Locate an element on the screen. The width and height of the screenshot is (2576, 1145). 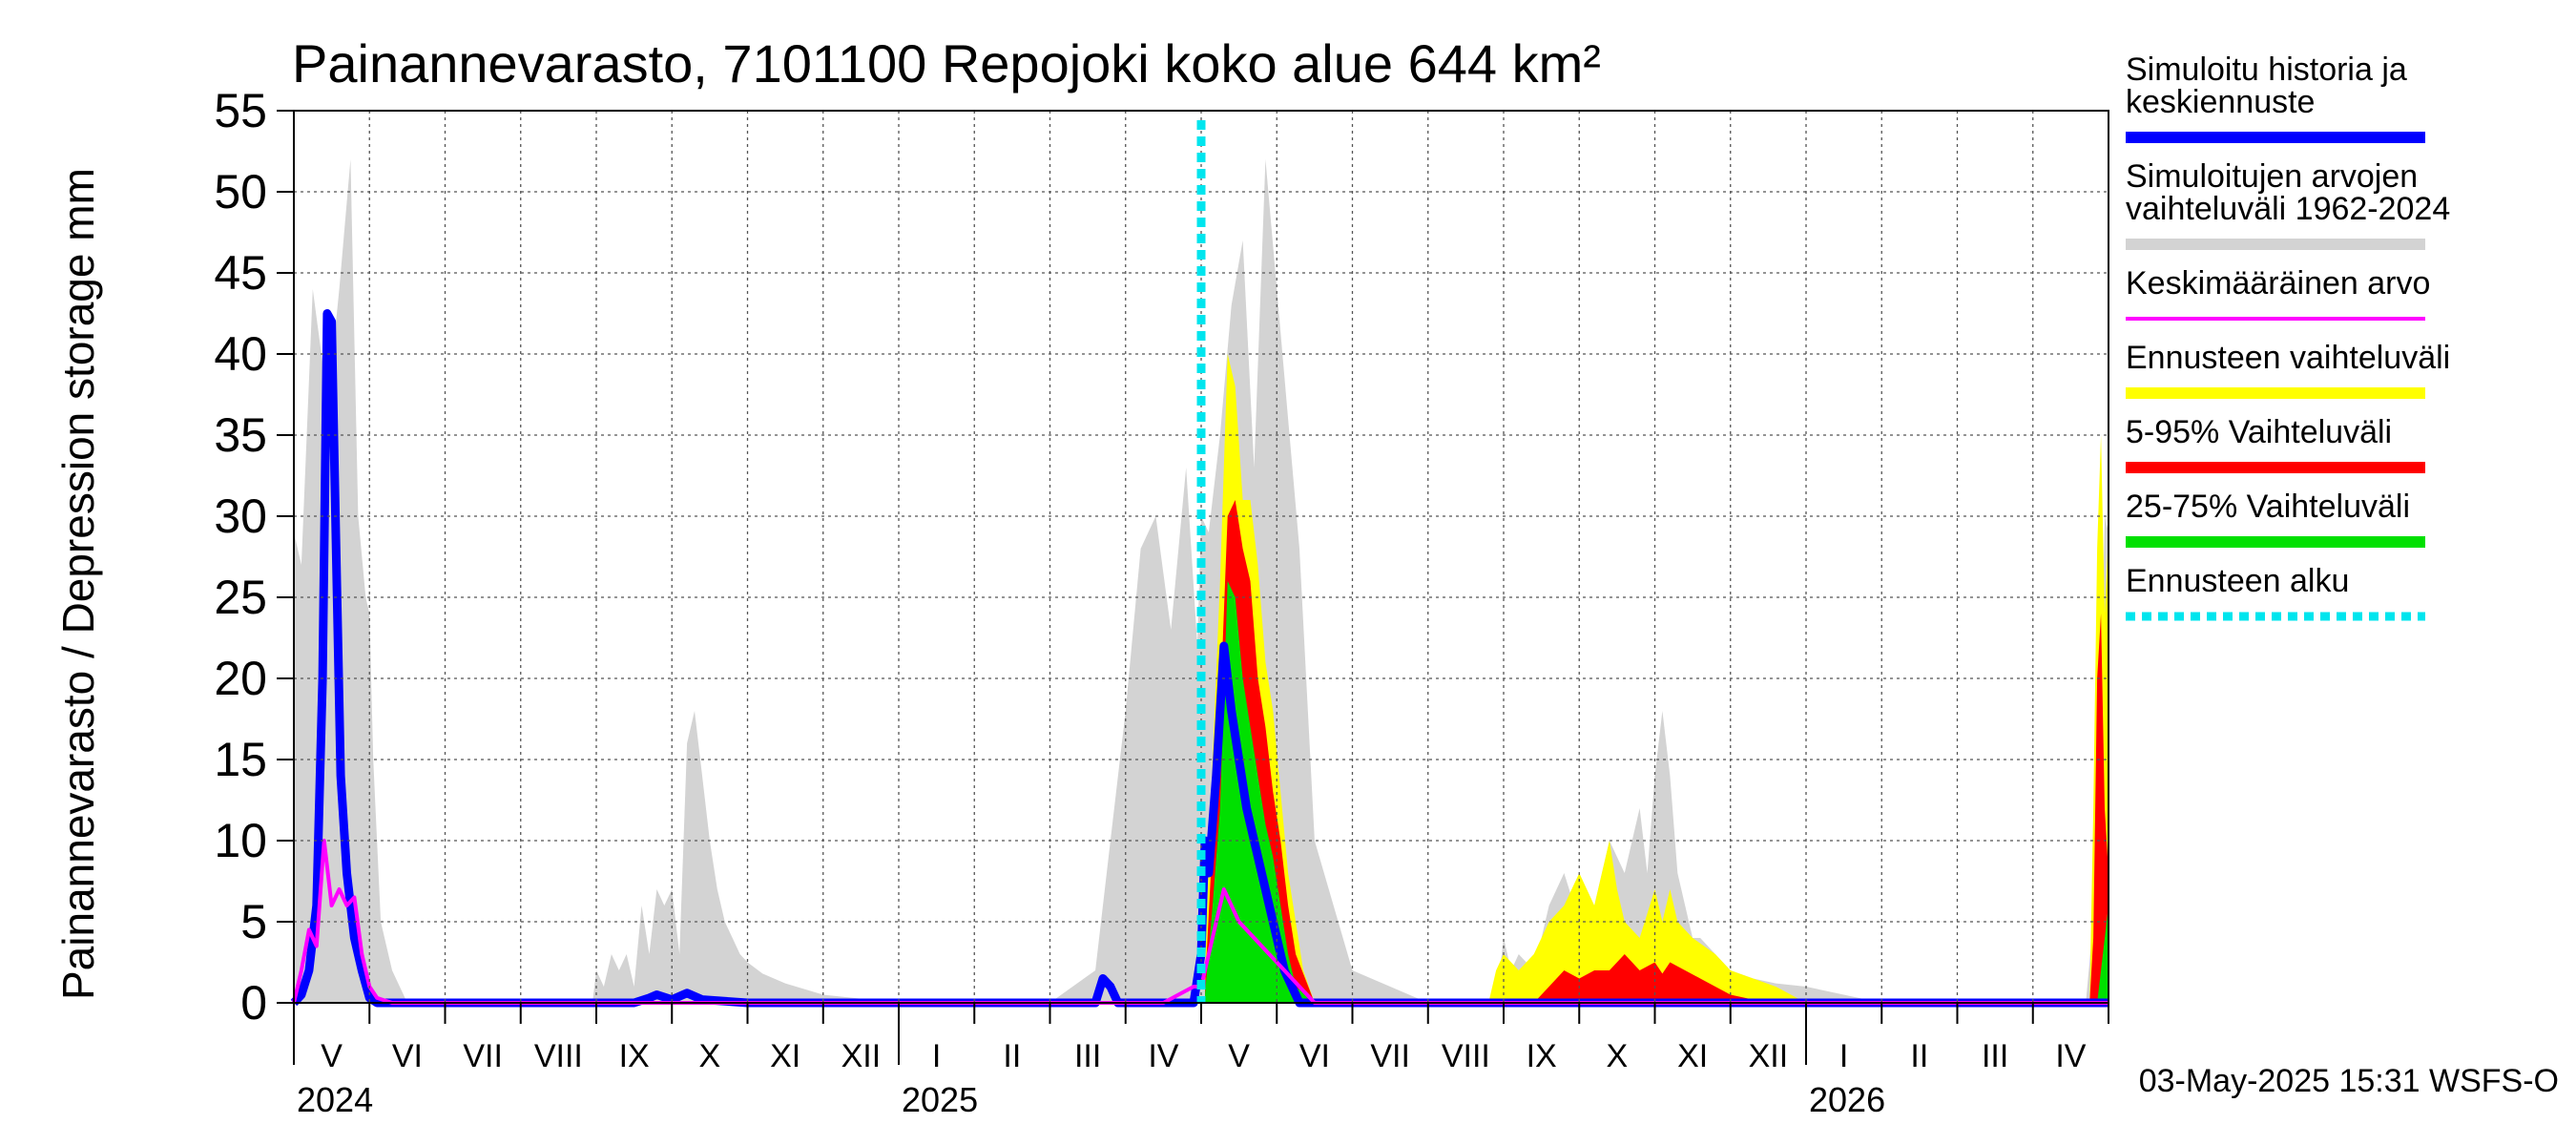
timestamp: 03-May-2025 15:31 WSFS-O is located at coordinates (2349, 1081).